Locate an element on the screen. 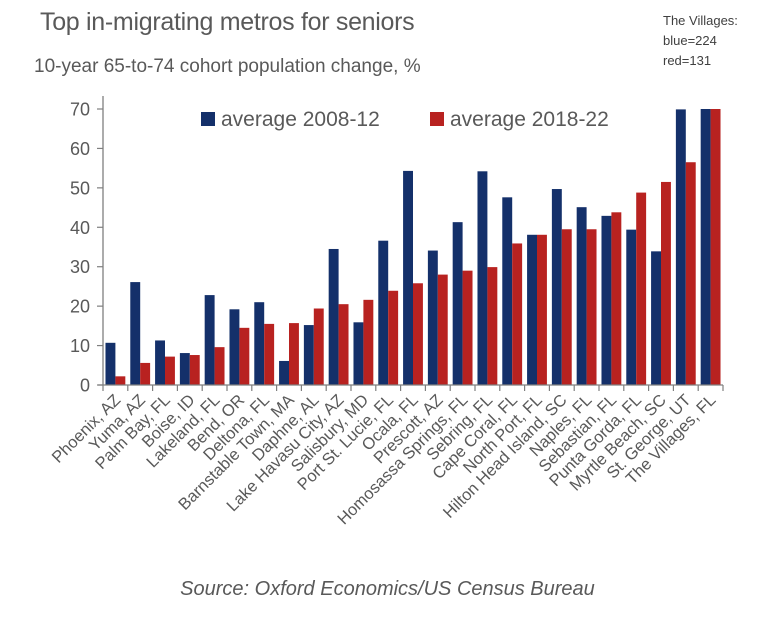 This screenshot has width=775, height=622. y-tick-label: 10 is located at coordinates (80, 346).